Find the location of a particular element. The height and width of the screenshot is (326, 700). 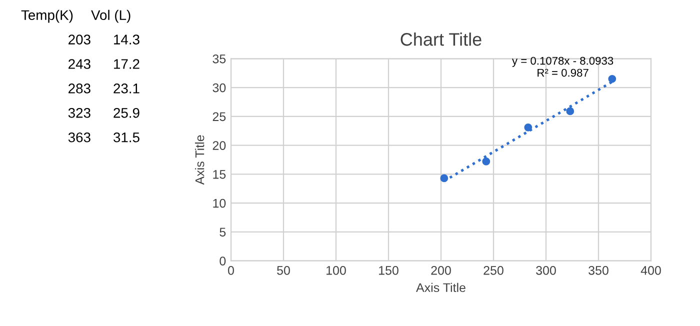

y-axis-title: Axis Title is located at coordinates (199, 160).